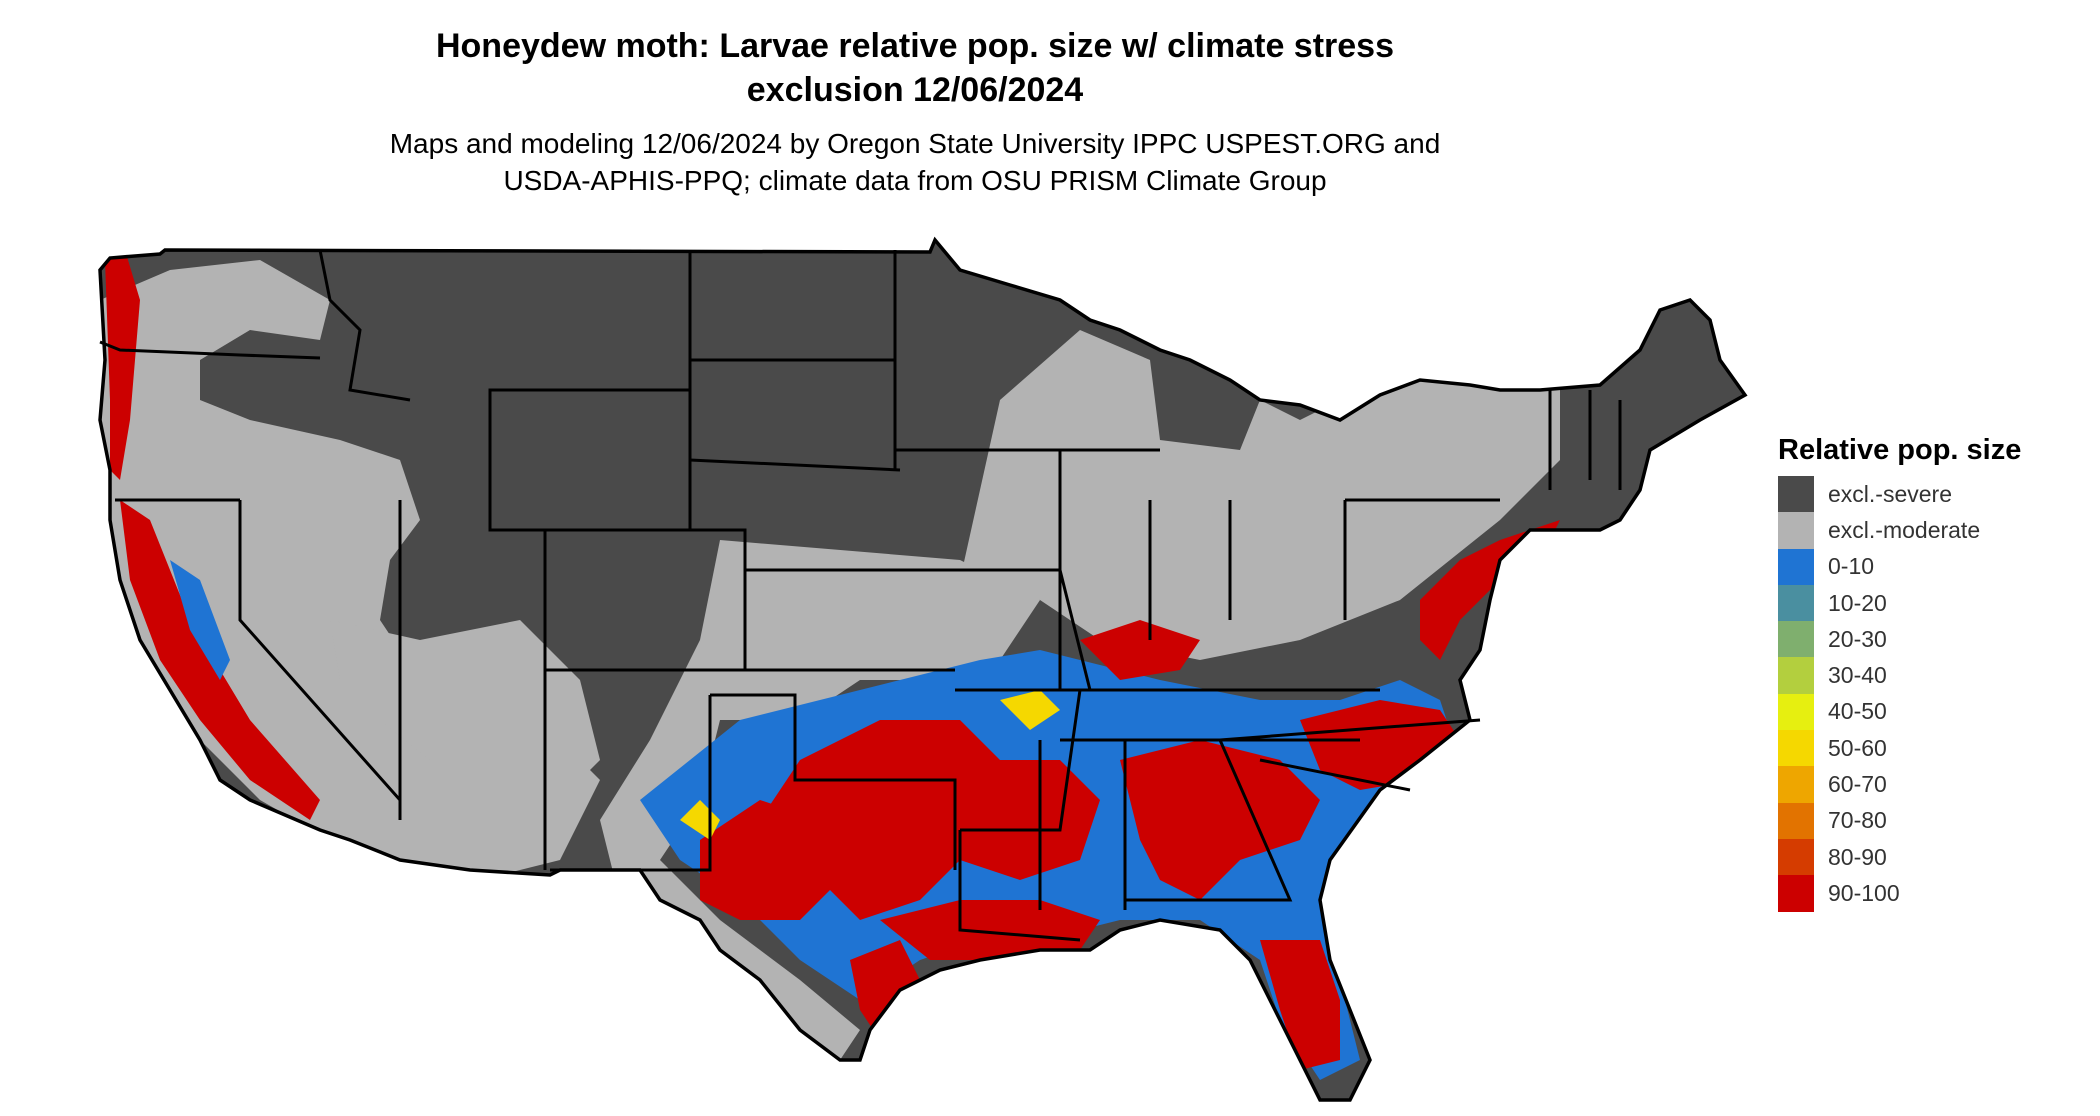  Describe the element at coordinates (1335, 775) in the screenshot. I see `state-border-nc-sc` at that location.